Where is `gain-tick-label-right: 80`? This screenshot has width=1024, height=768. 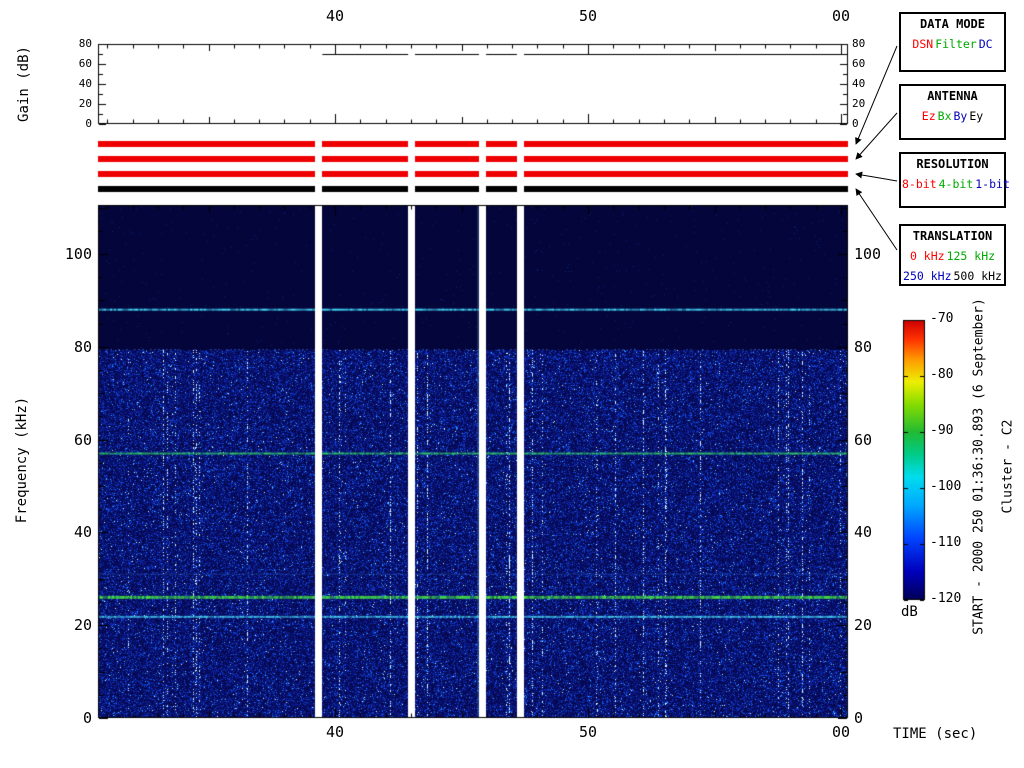 gain-tick-label-right: 80 is located at coordinates (859, 43).